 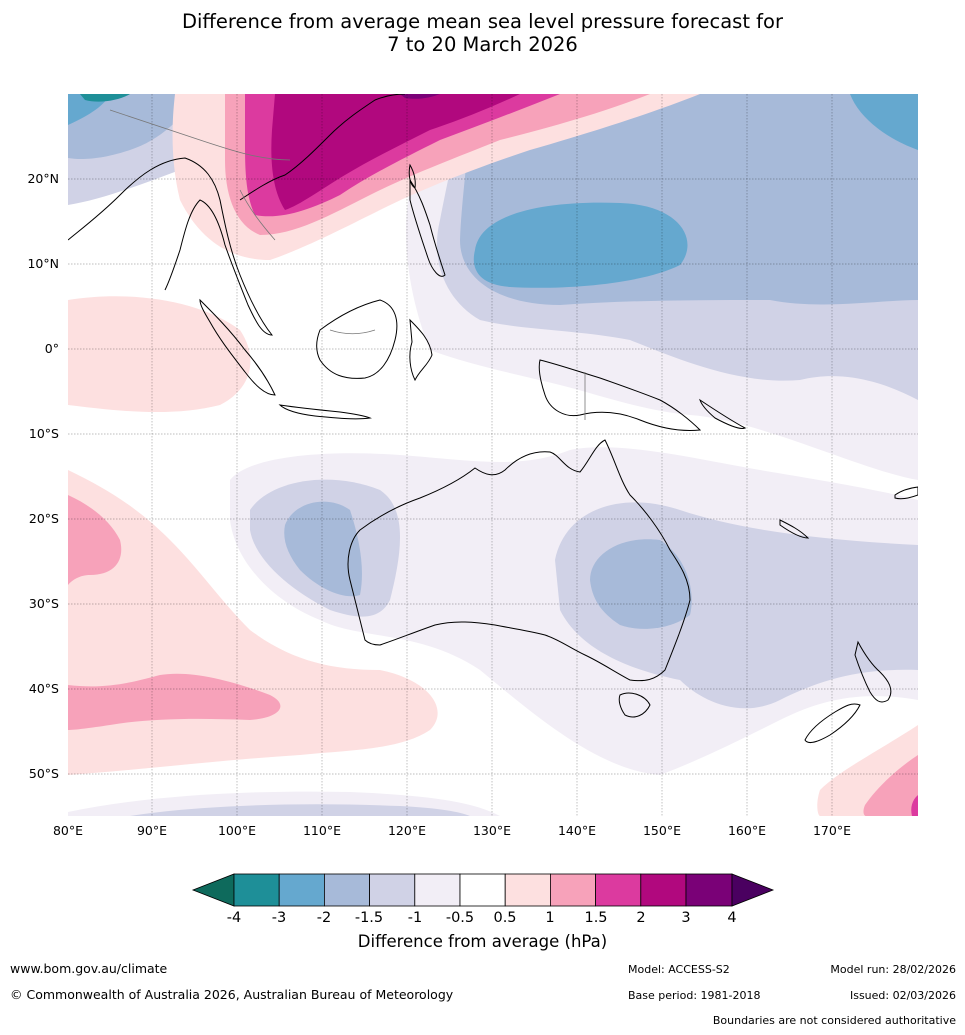 What do you see at coordinates (902, 995) in the screenshot?
I see `issued-text: Issued: 02/03/2026` at bounding box center [902, 995].